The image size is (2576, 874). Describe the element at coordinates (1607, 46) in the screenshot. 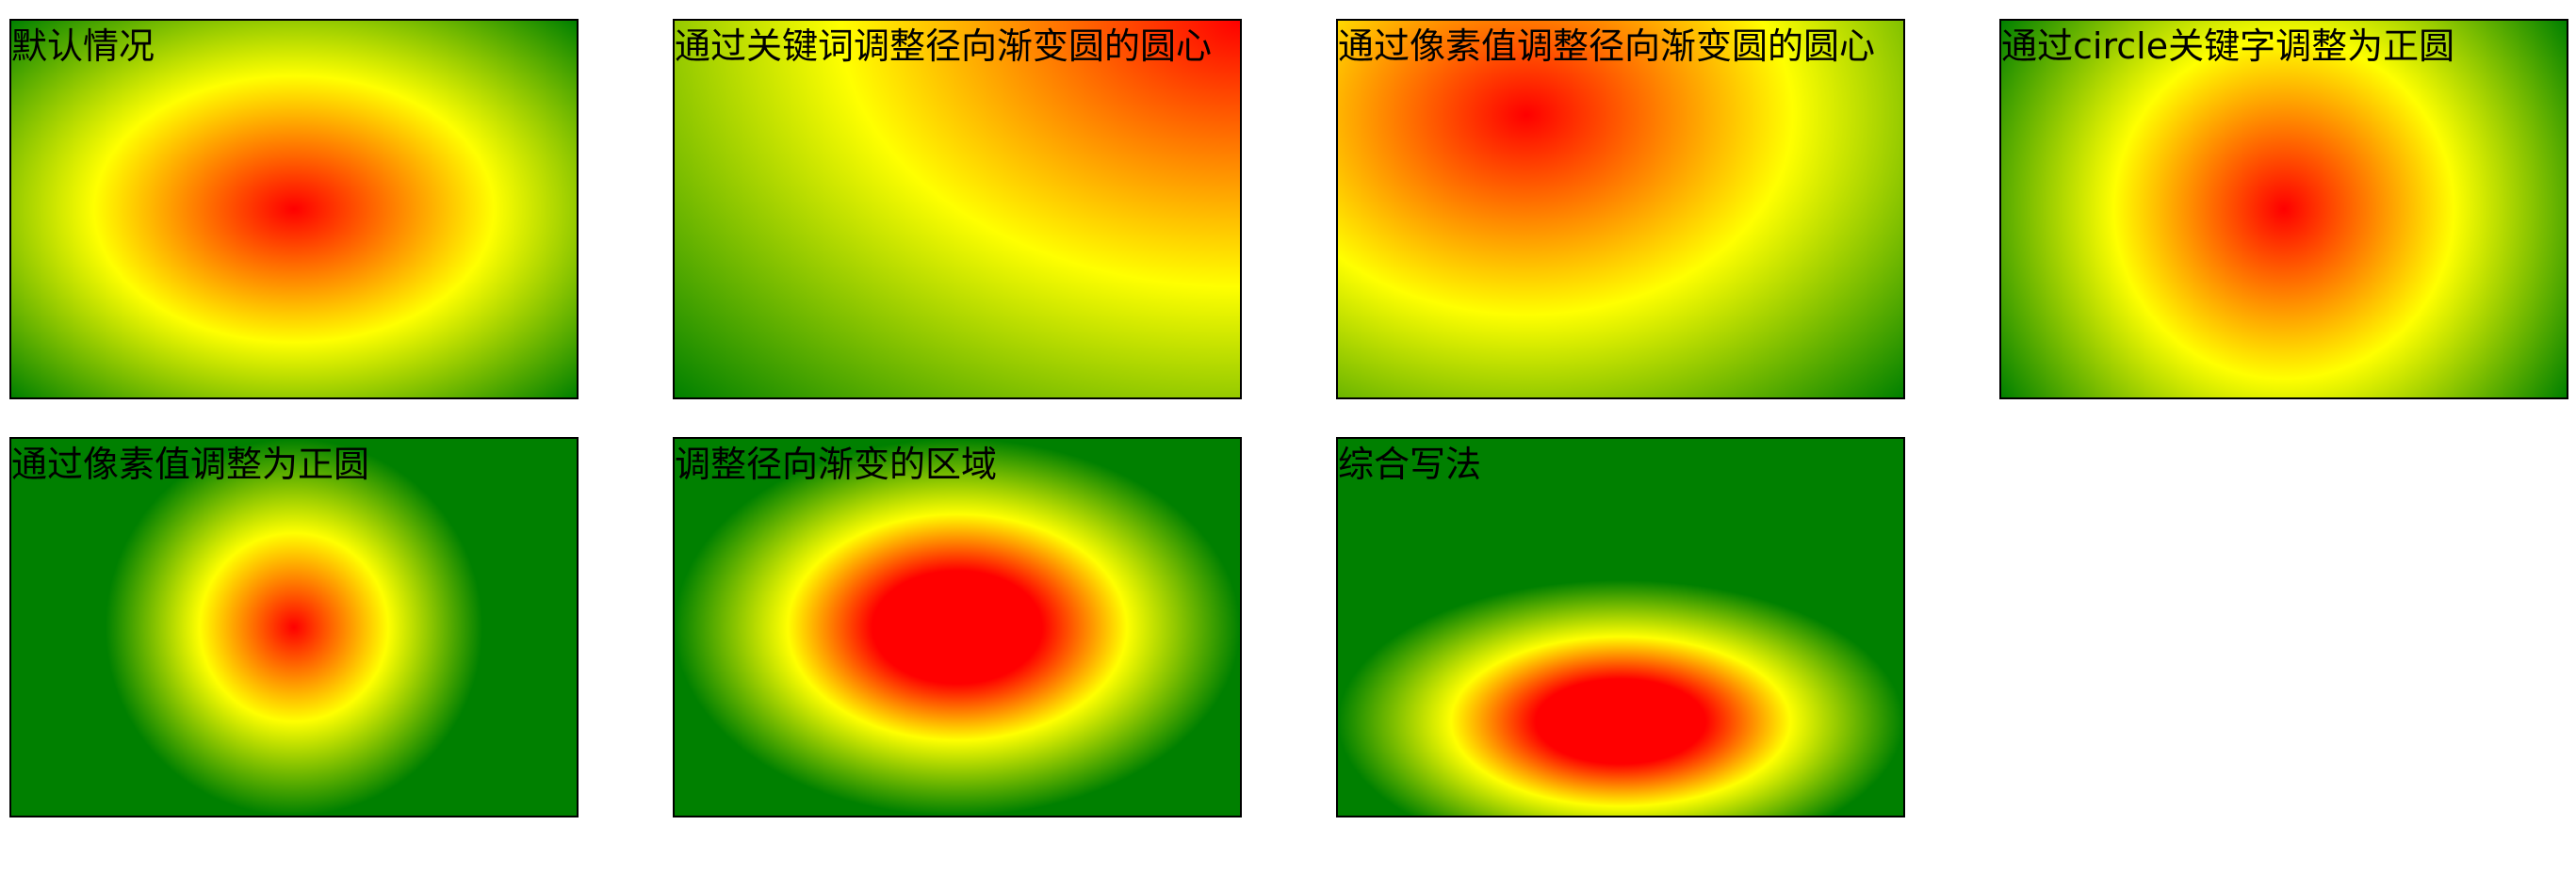

I see `gradient-box-label: 通过像素值调整径向渐变圆的圆心` at that location.